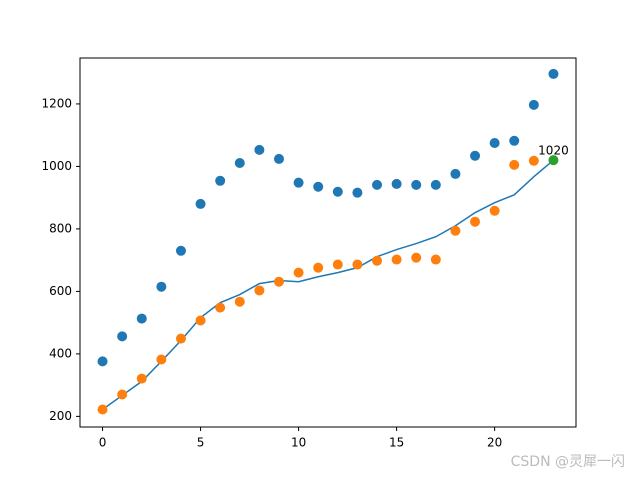 The width and height of the screenshot is (640, 480). Describe the element at coordinates (103, 443) in the screenshot. I see `x-tick-label: 0` at that location.